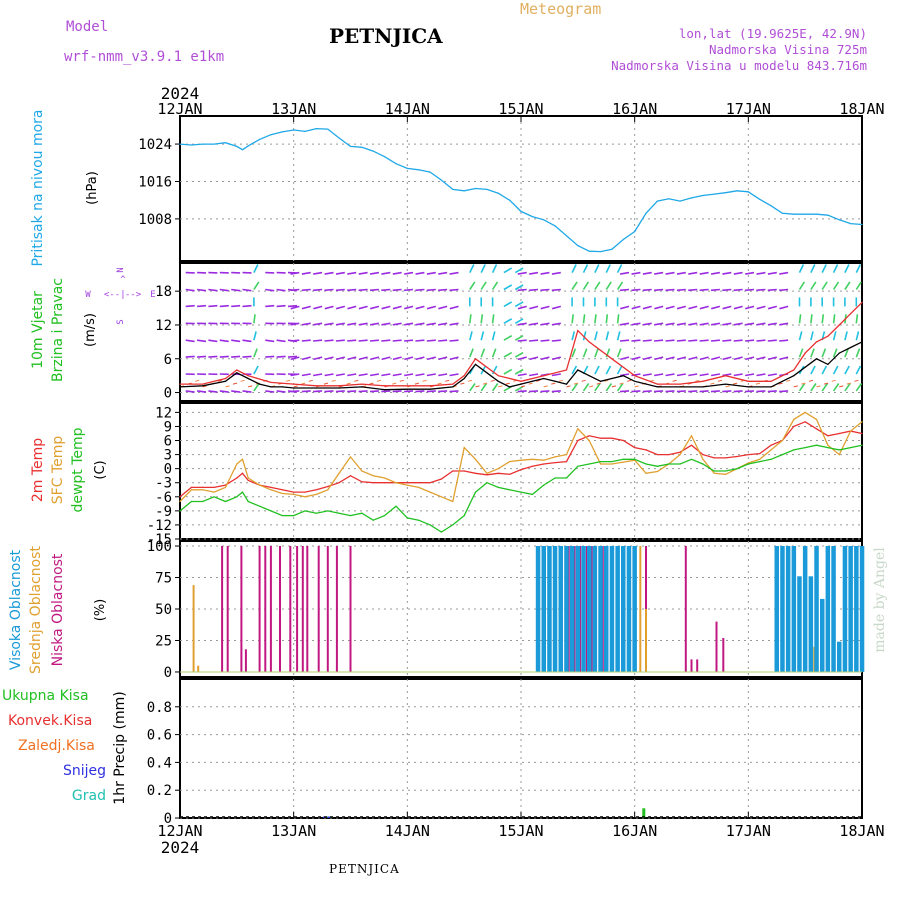 Image resolution: width=900 pixels, height=900 pixels. Describe the element at coordinates (179, 831) in the screenshot. I see `bottom-x-tick-label: 12JAN` at that location.